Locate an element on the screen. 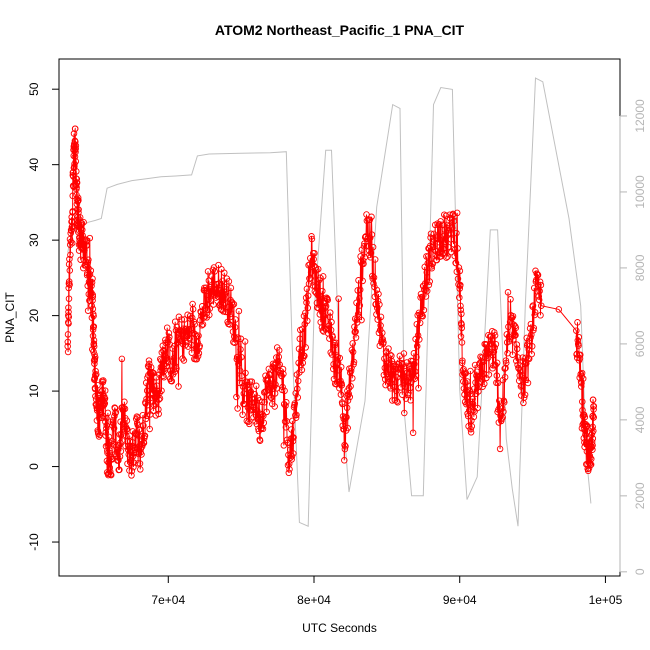 The image size is (650, 650). chart-title: ATOM2 Northeast_Pacific_1 PNA_CIT is located at coordinates (340, 30).